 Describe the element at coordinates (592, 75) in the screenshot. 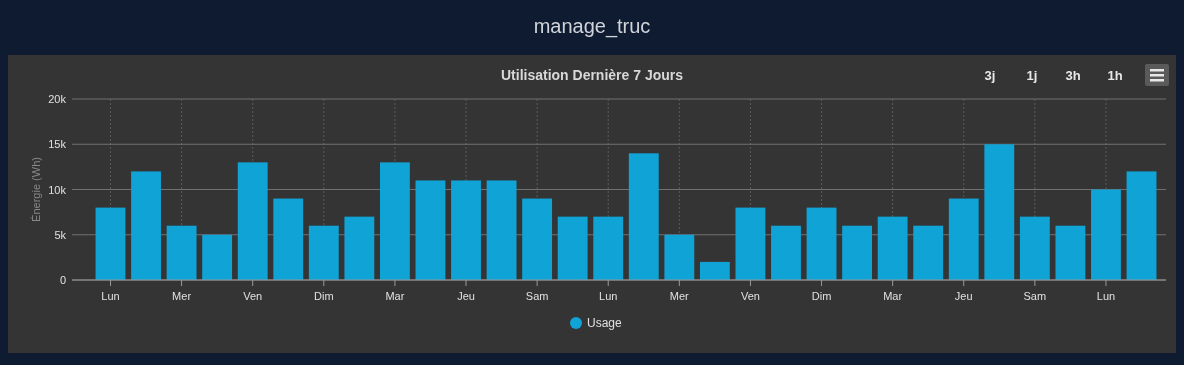

I see `chart-title: Utilisation Dernière 7 Jours` at that location.